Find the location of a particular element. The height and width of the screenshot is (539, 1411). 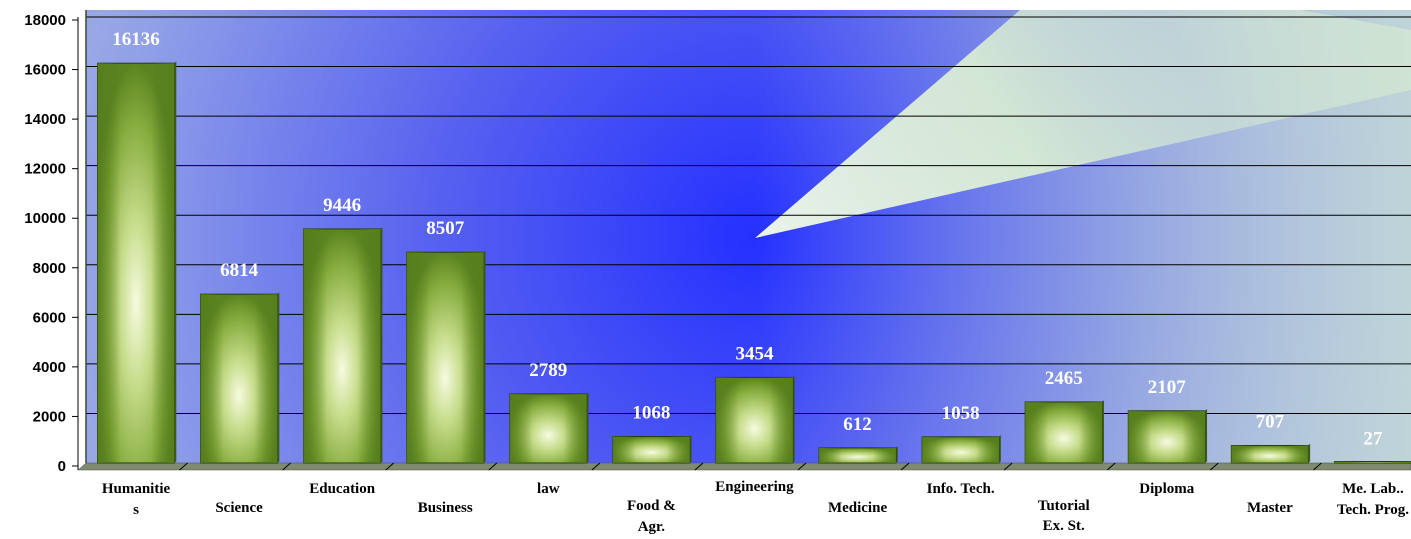

x-category-label: Ex. St. is located at coordinates (1064, 526).